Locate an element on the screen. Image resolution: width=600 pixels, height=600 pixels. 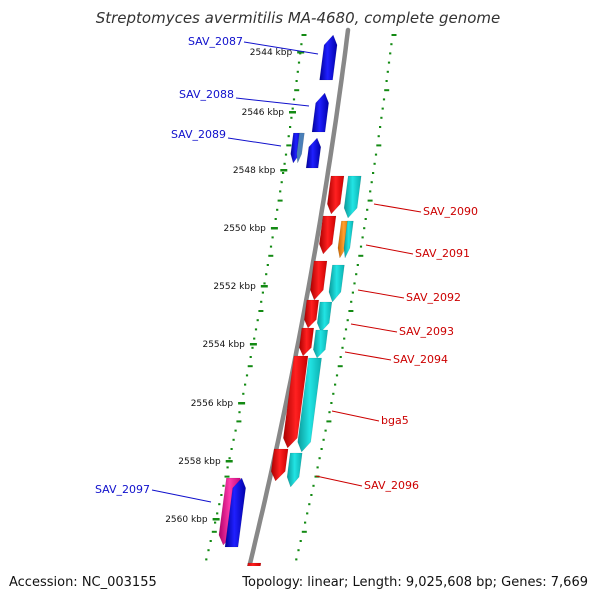
gene-name: SAV_2091 is located at coordinates (442, 253).